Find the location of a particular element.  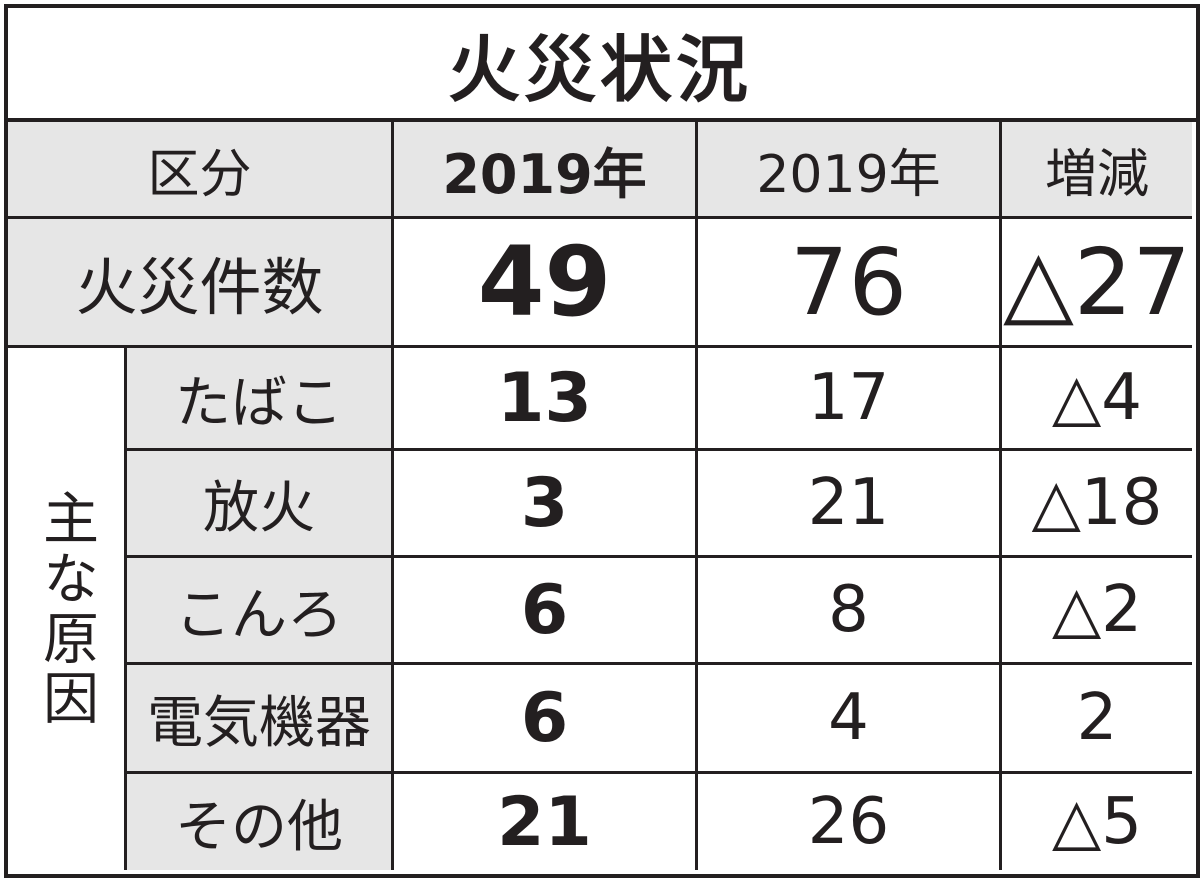

total-previous: 76 is located at coordinates (848, 282).